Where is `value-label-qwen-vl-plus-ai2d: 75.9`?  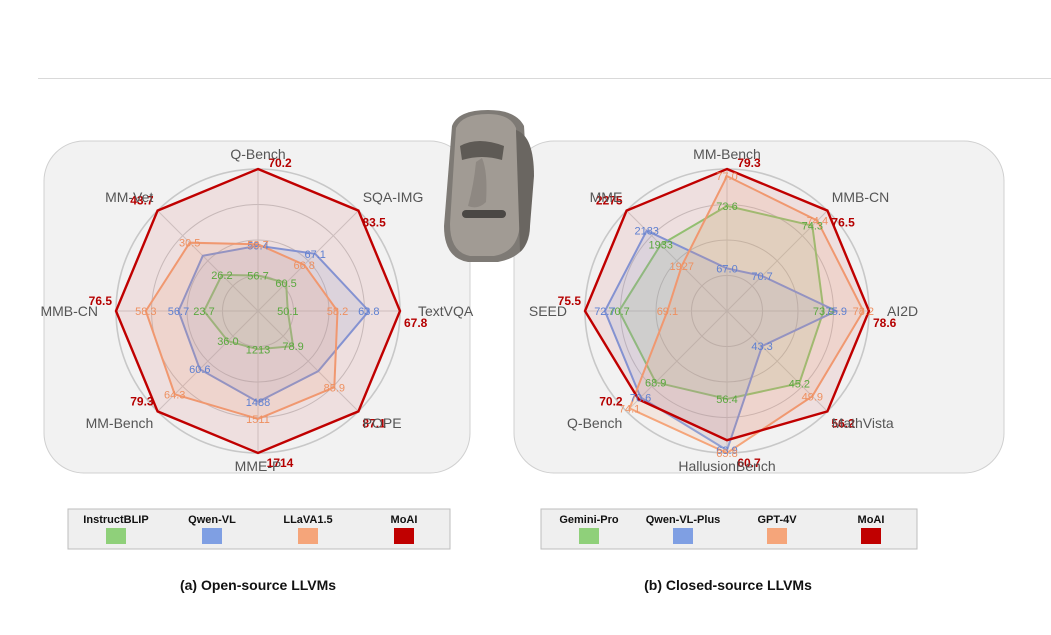 value-label-qwen-vl-plus-ai2d: 75.9 is located at coordinates (836, 312).